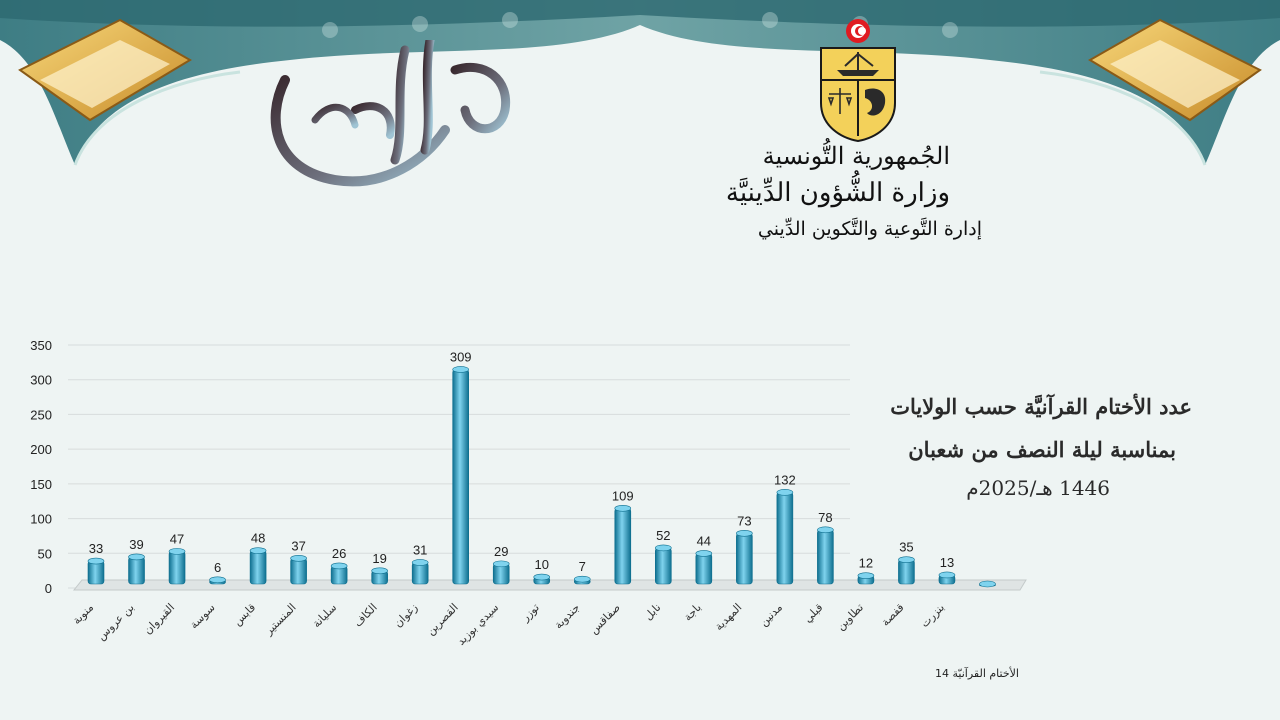 The width and height of the screenshot is (1280, 720). What do you see at coordinates (704, 540) in the screenshot?
I see `data-label: 44` at bounding box center [704, 540].